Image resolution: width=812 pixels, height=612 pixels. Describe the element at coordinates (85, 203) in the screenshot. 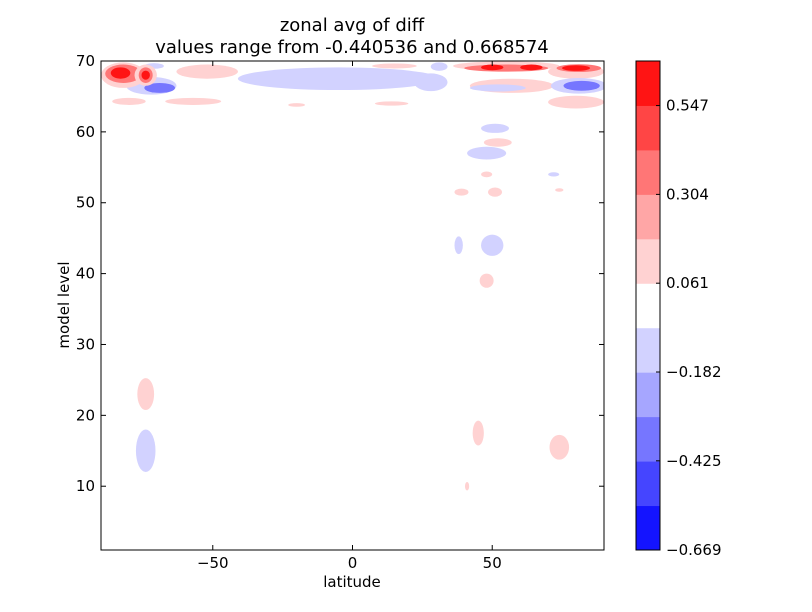

I see `y-tick-label: 50` at that location.